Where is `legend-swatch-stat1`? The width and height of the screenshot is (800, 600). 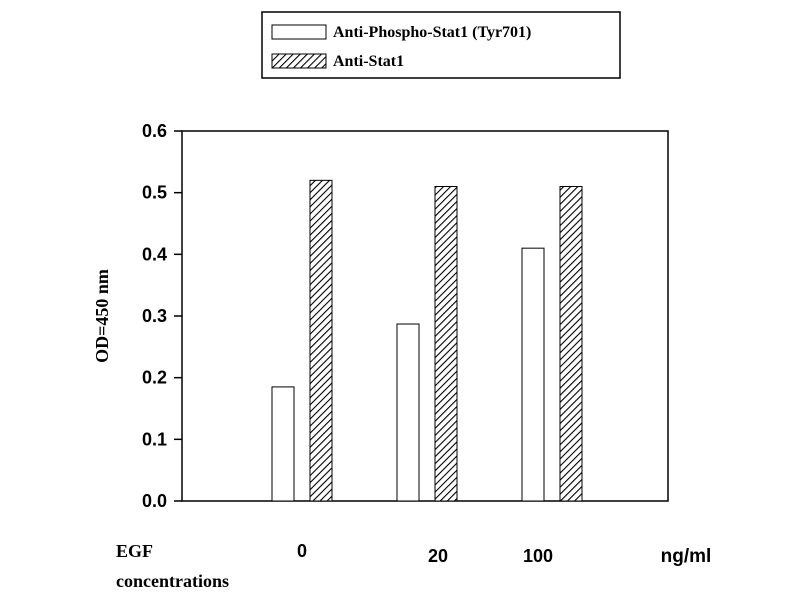
legend-swatch-stat1 is located at coordinates (299, 61).